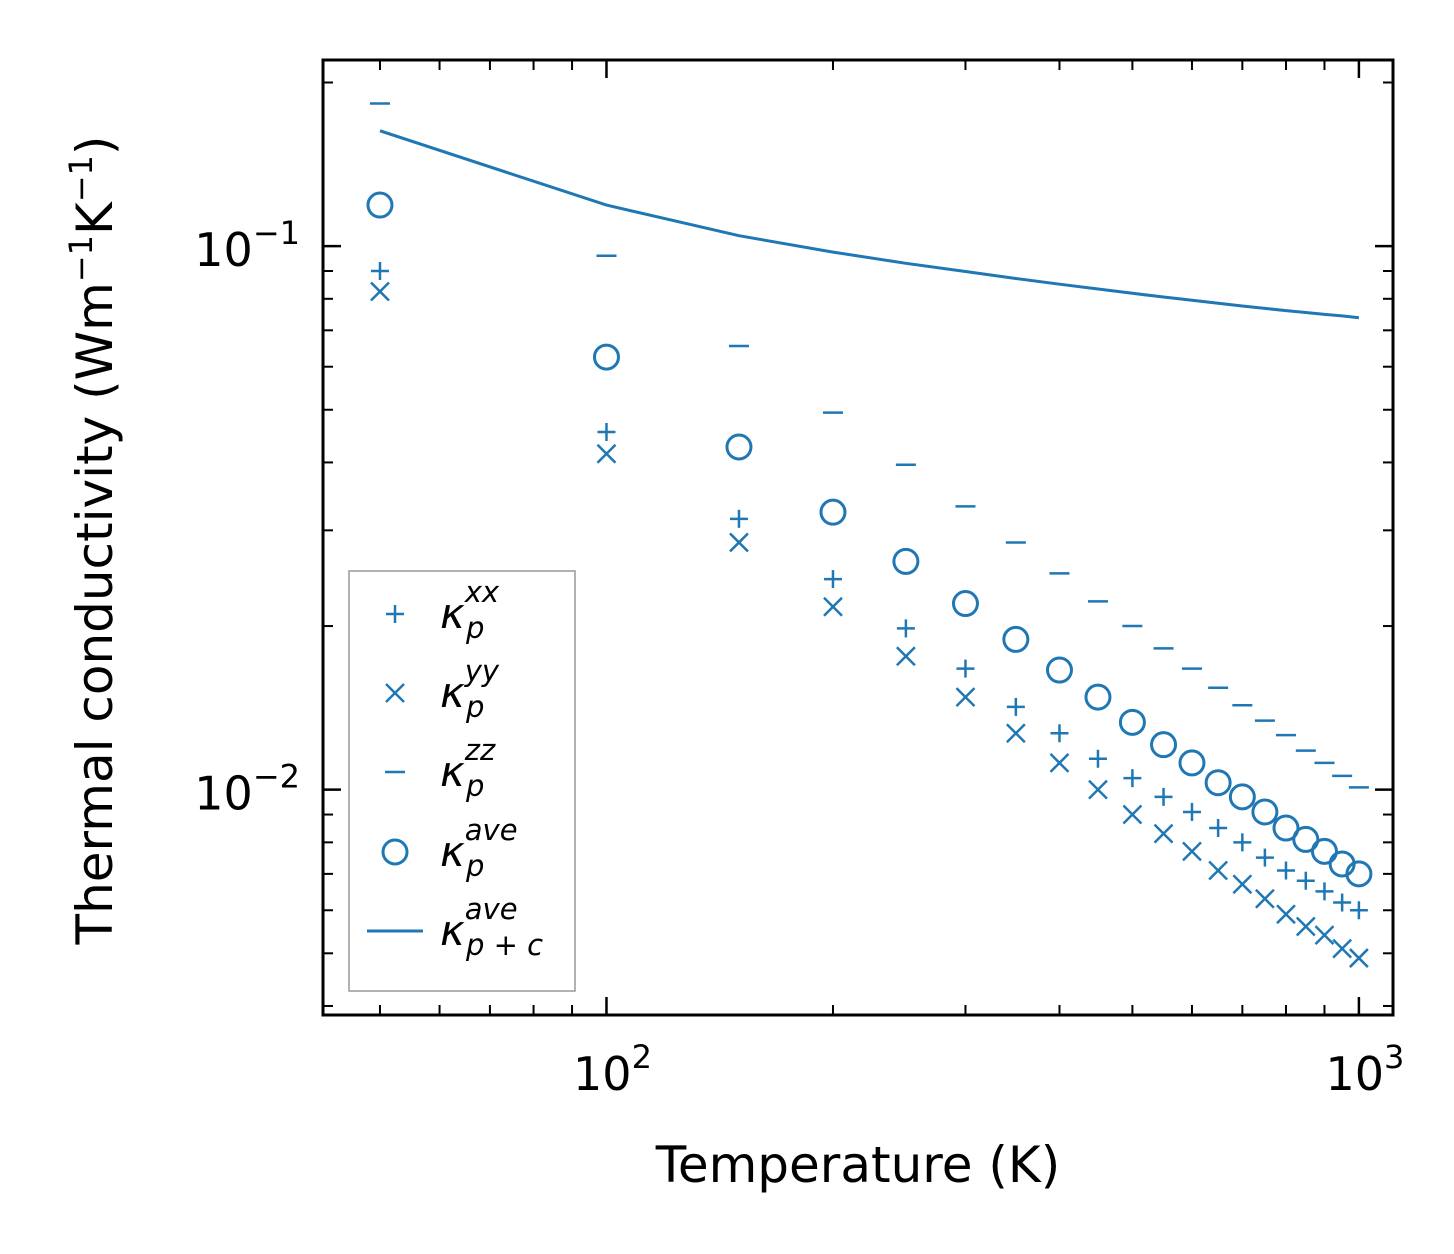  I want to click on legend-entry-minus-sup: zz, so click(480, 750).